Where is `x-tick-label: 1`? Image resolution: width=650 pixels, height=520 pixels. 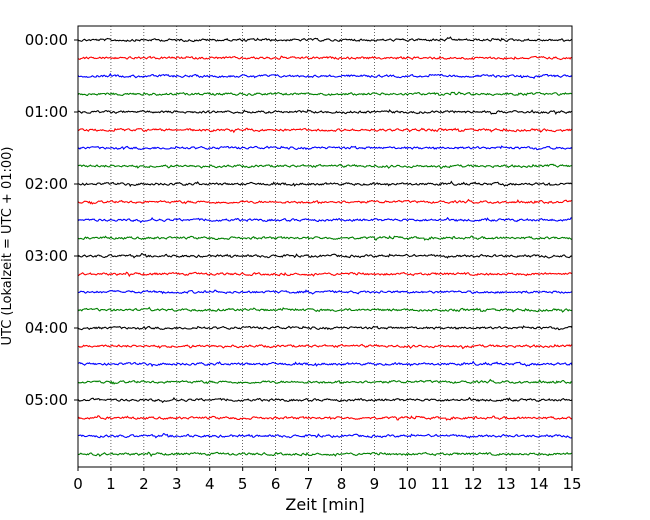
x-tick-label: 1 is located at coordinates (111, 484).